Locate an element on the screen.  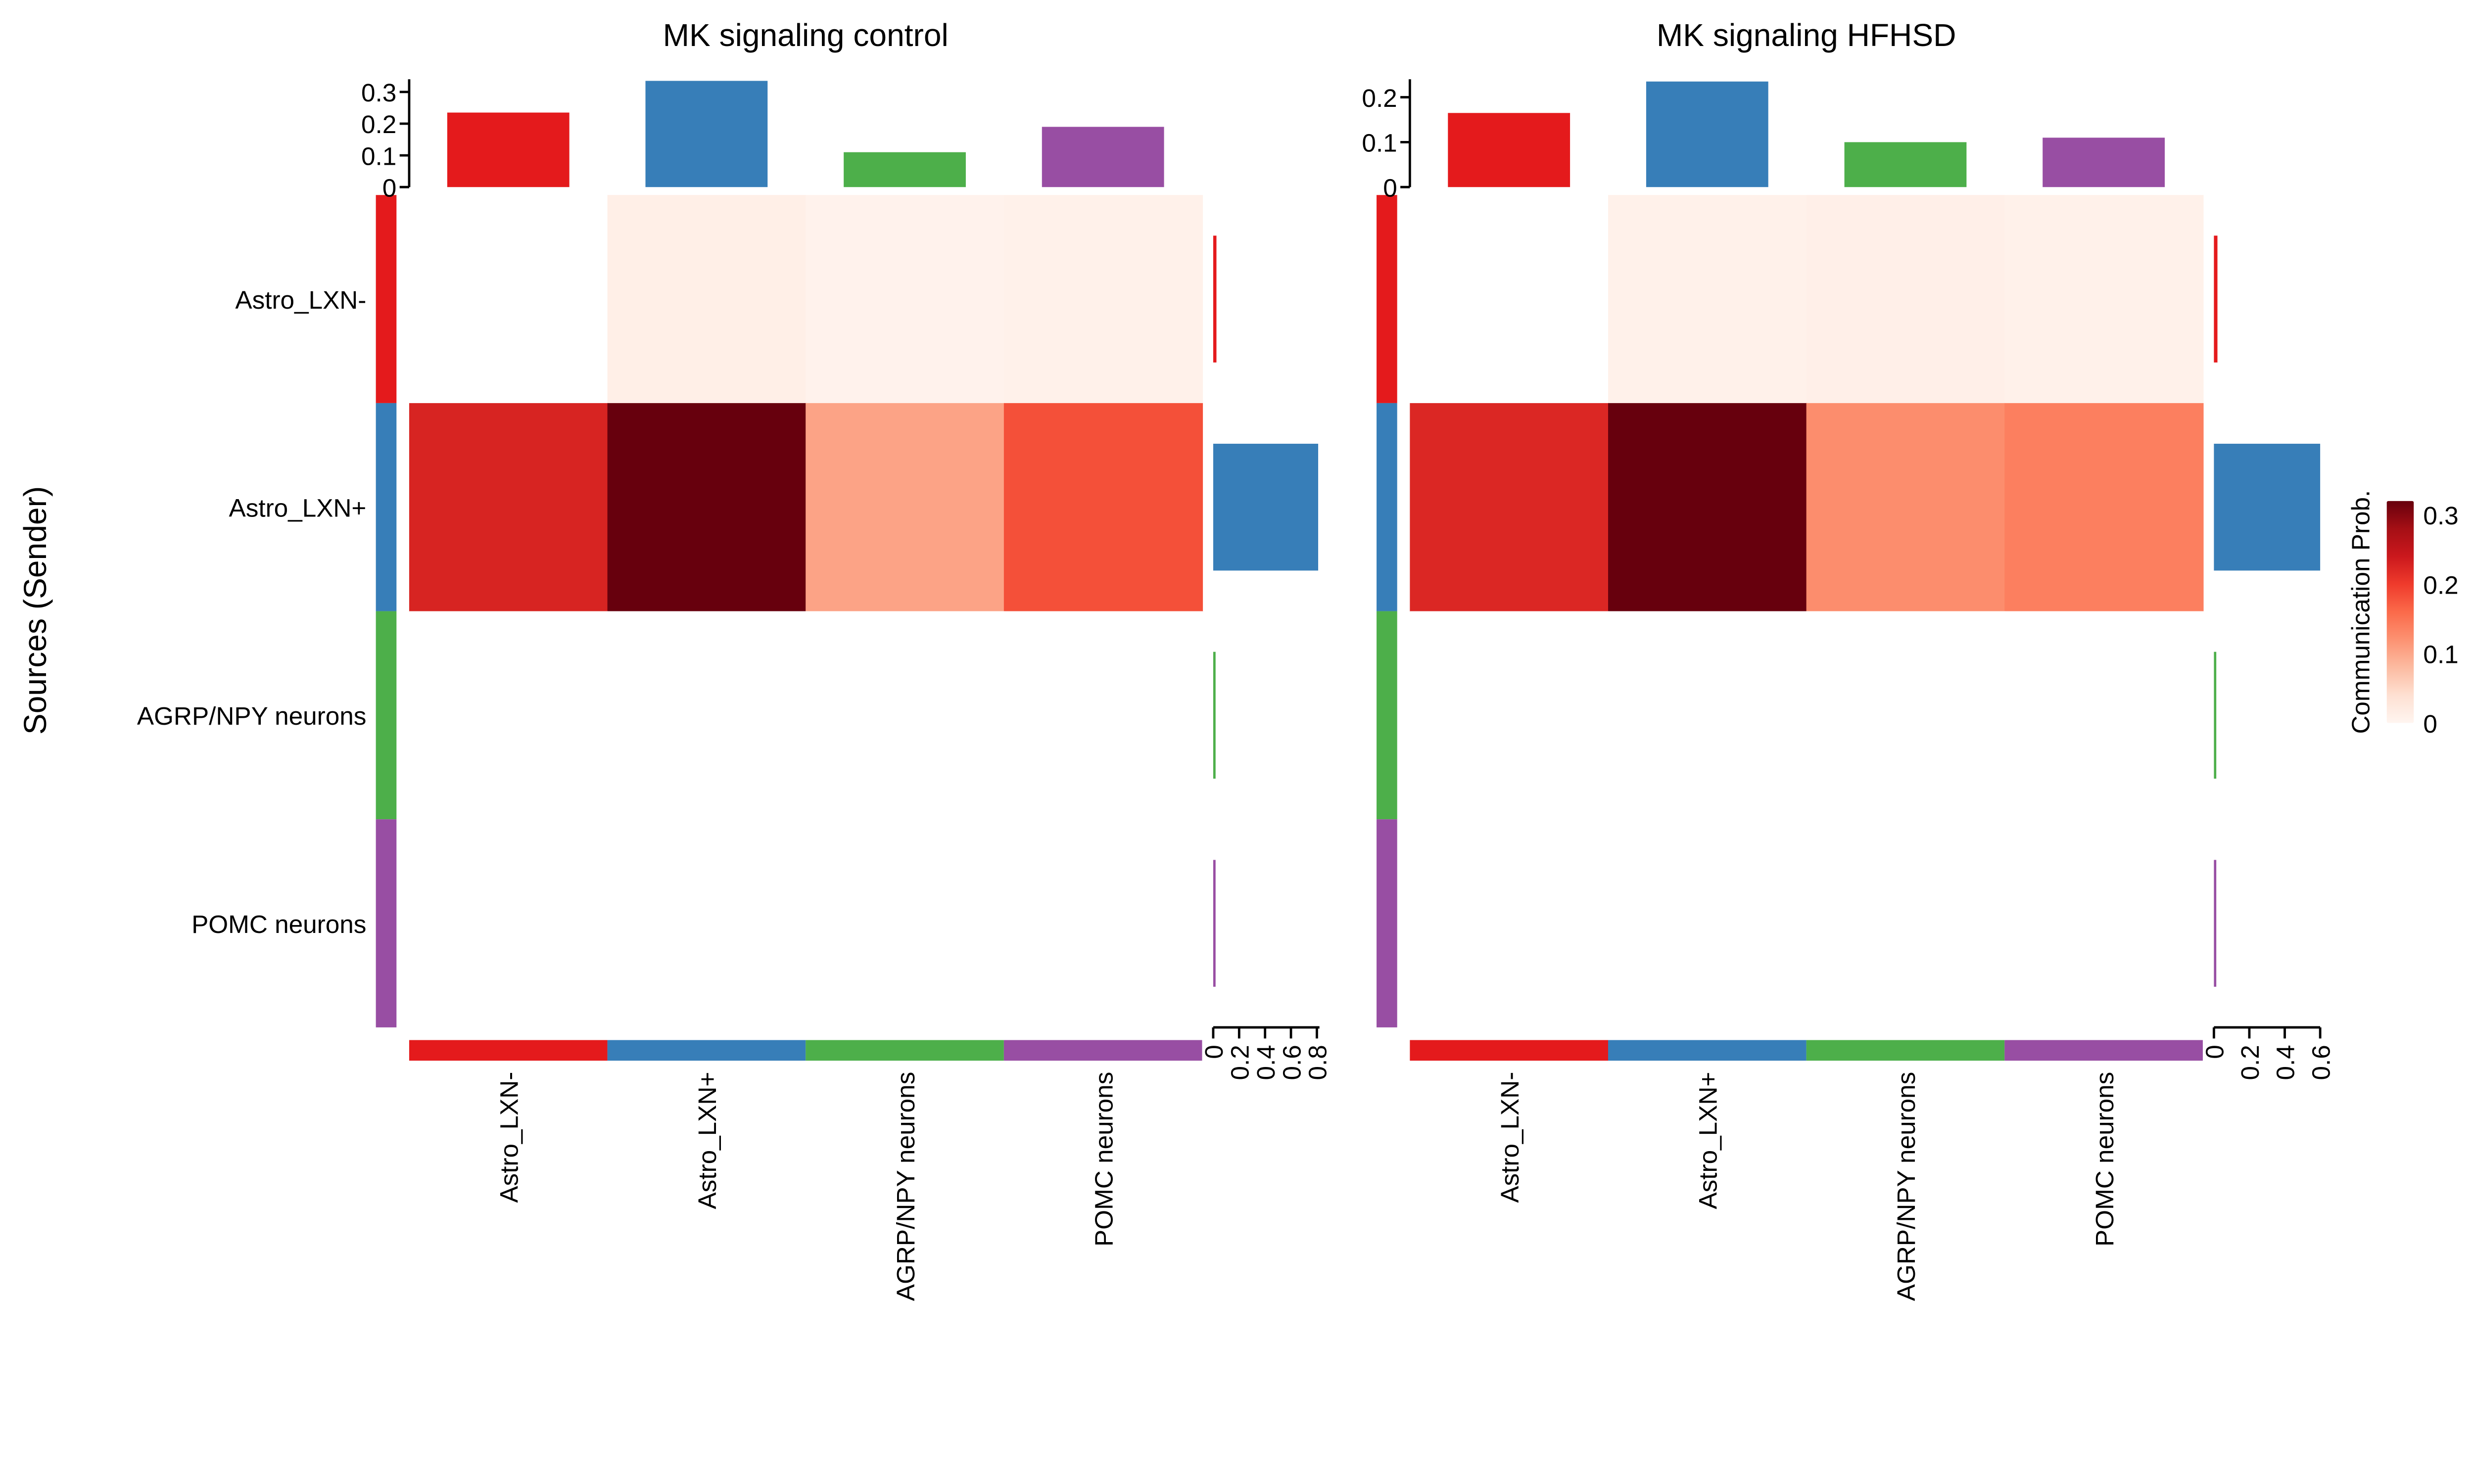
row-label: Astro_LXN+ is located at coordinates (298, 508).